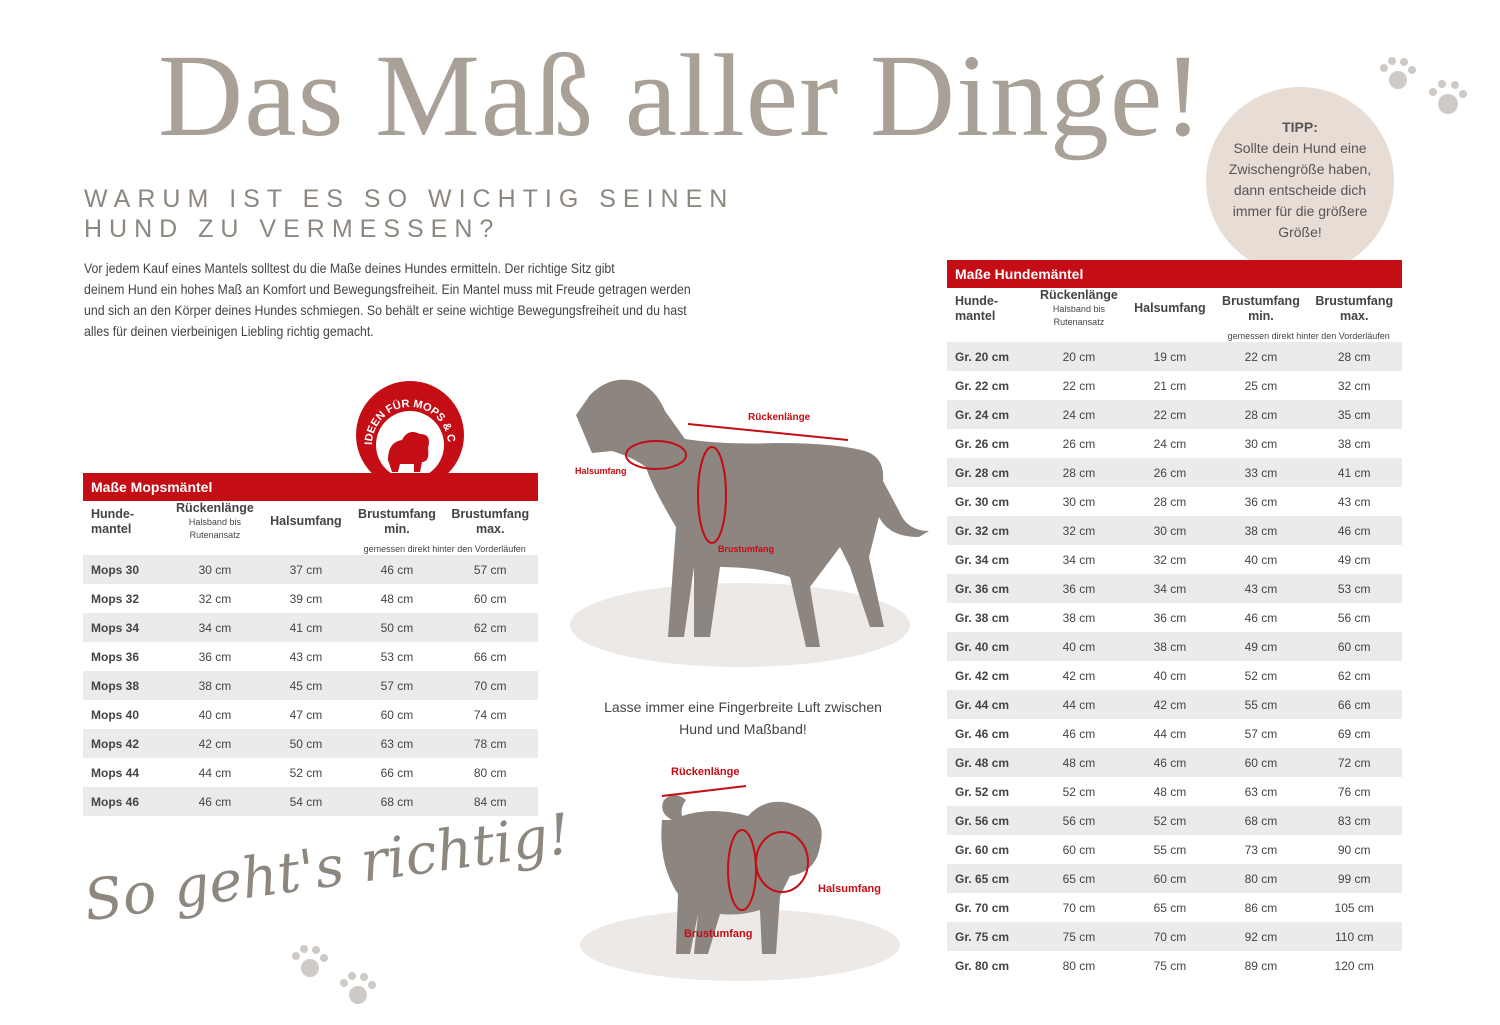 Image resolution: width=1500 pixels, height=1025 pixels. Describe the element at coordinates (1170, 385) in the screenshot. I see `table-cell: 21 cm` at that location.